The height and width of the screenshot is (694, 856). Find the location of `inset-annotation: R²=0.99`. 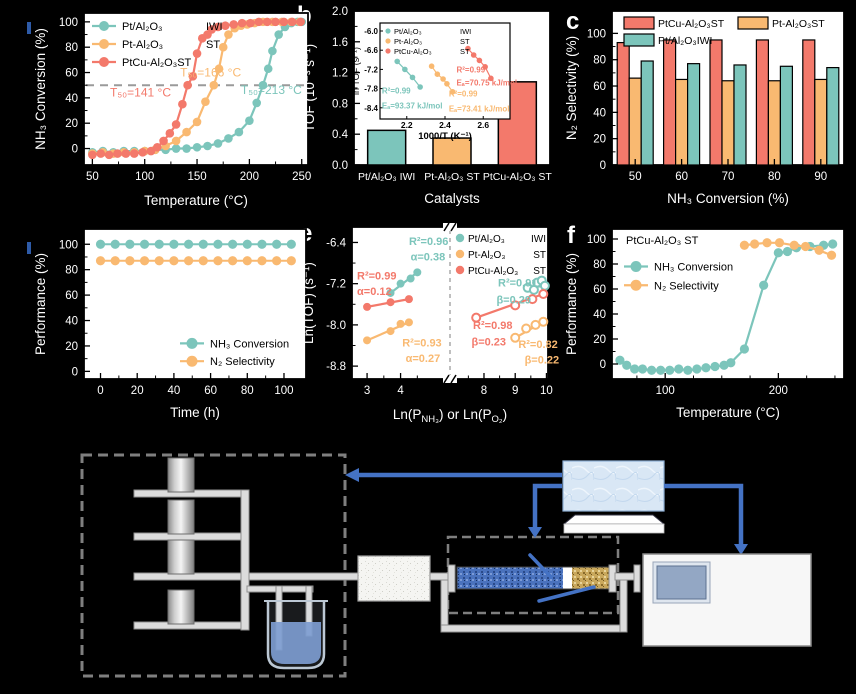

inset-annotation: R²=0.99 is located at coordinates (463, 94).